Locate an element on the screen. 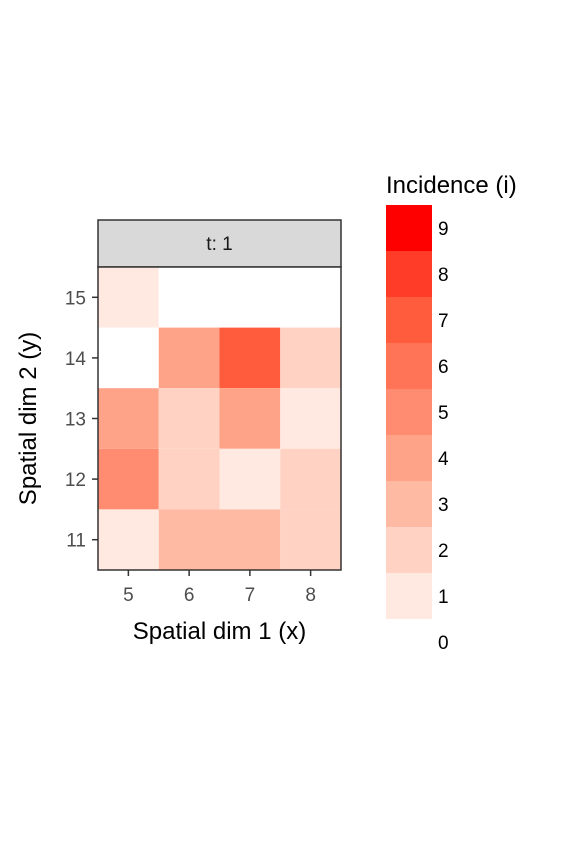 Image resolution: width=576 pixels, height=865 pixels. legend-label: 3 is located at coordinates (443, 505).